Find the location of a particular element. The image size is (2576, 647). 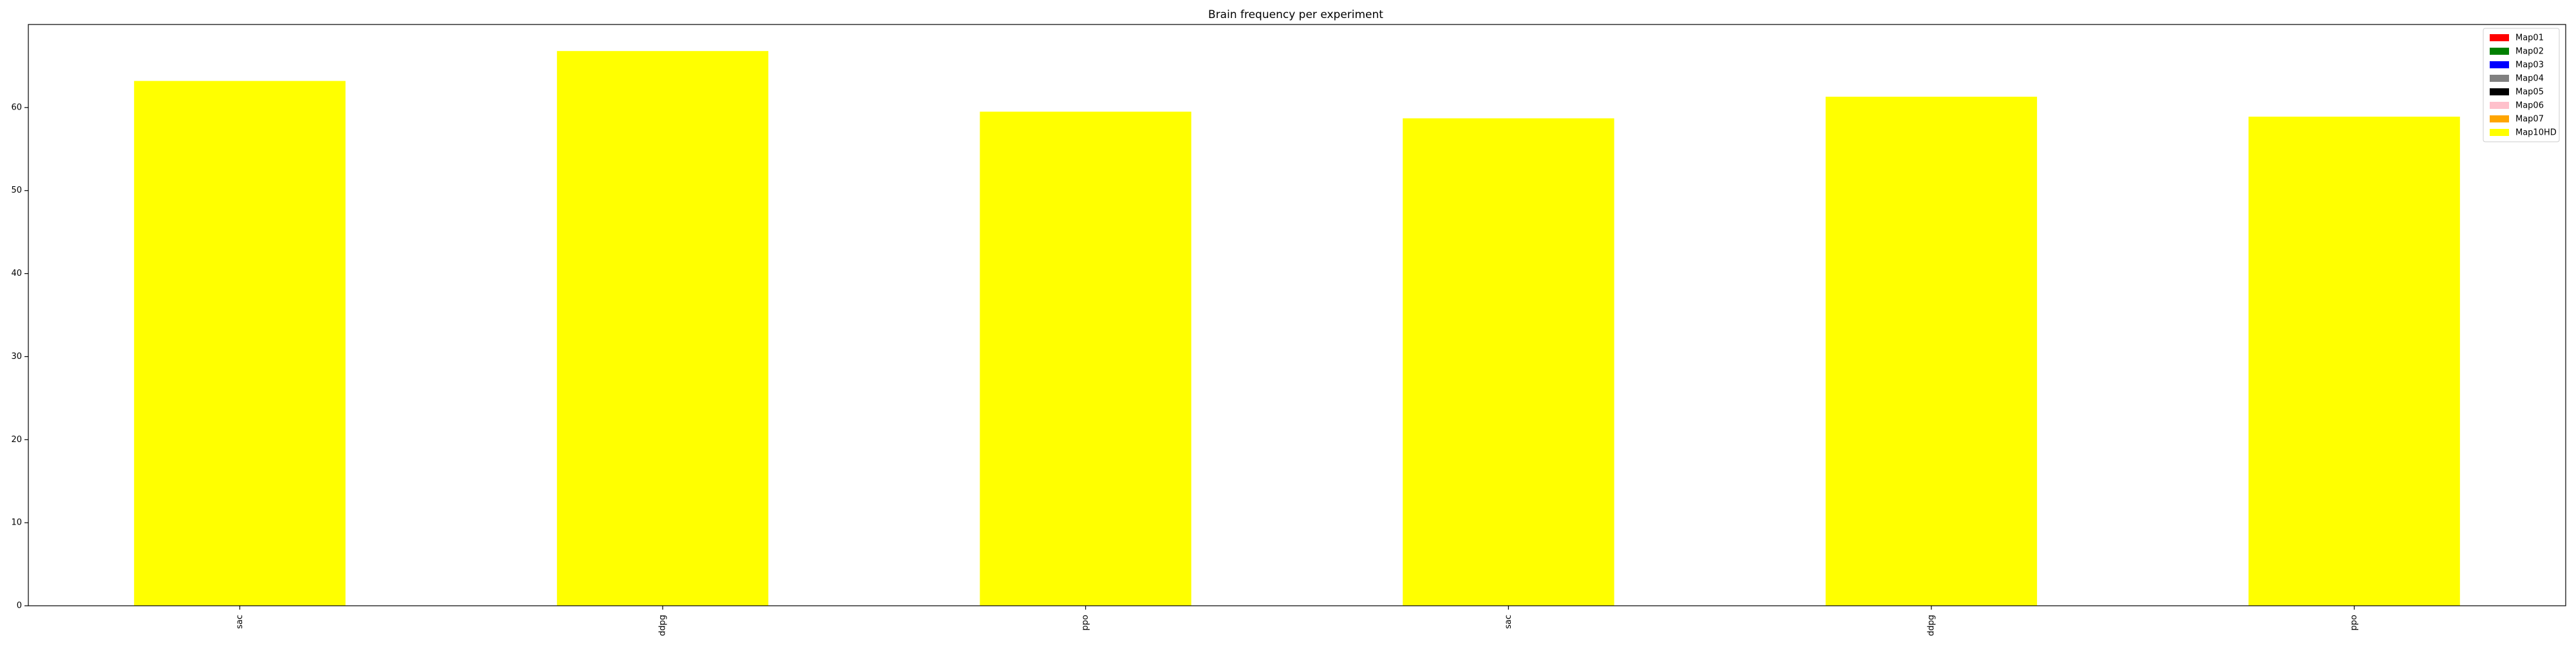

legend-swatch-map07 is located at coordinates (2499, 118).